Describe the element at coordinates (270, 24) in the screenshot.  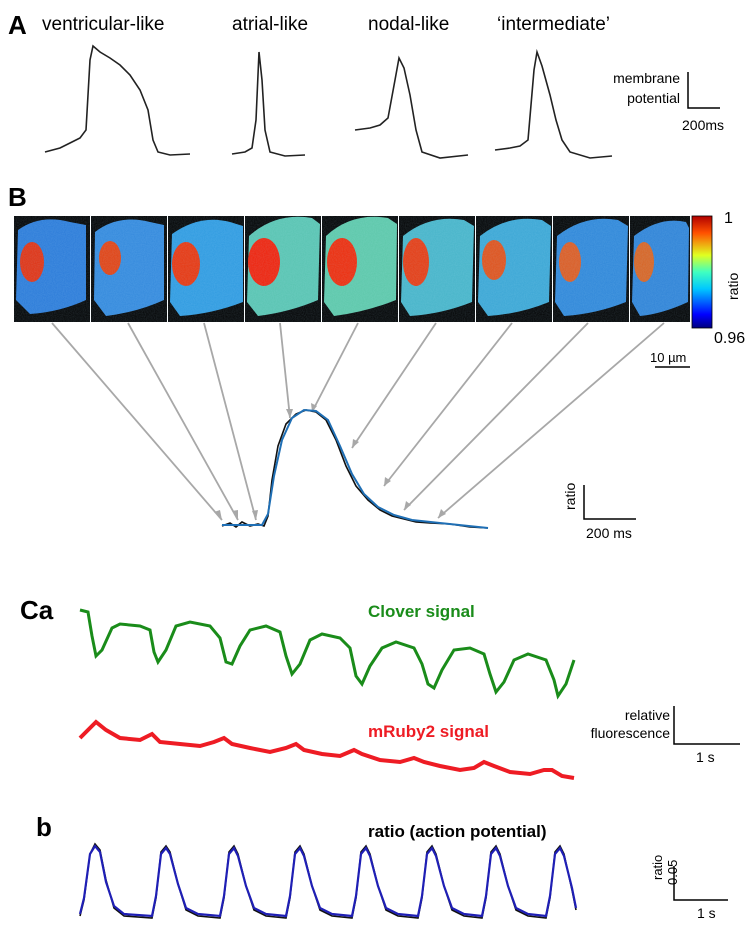
I see `atrial-label: atrial-like` at that location.